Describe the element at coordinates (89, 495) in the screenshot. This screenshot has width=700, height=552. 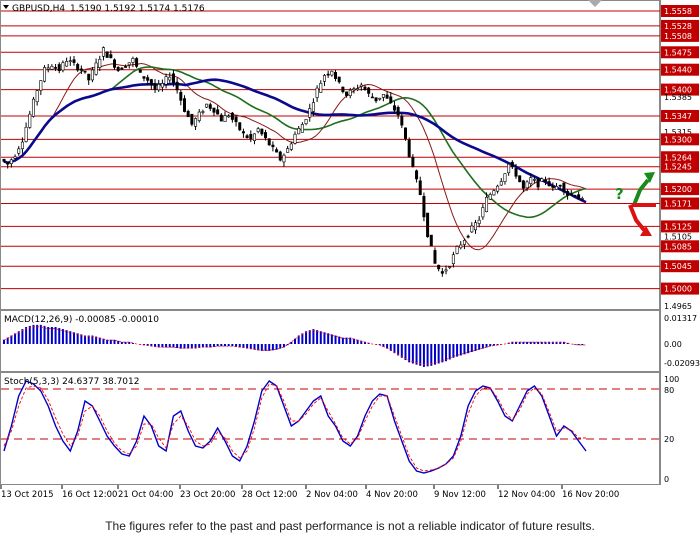
I see `time-axis-label: 16 Oct 12:00` at that location.